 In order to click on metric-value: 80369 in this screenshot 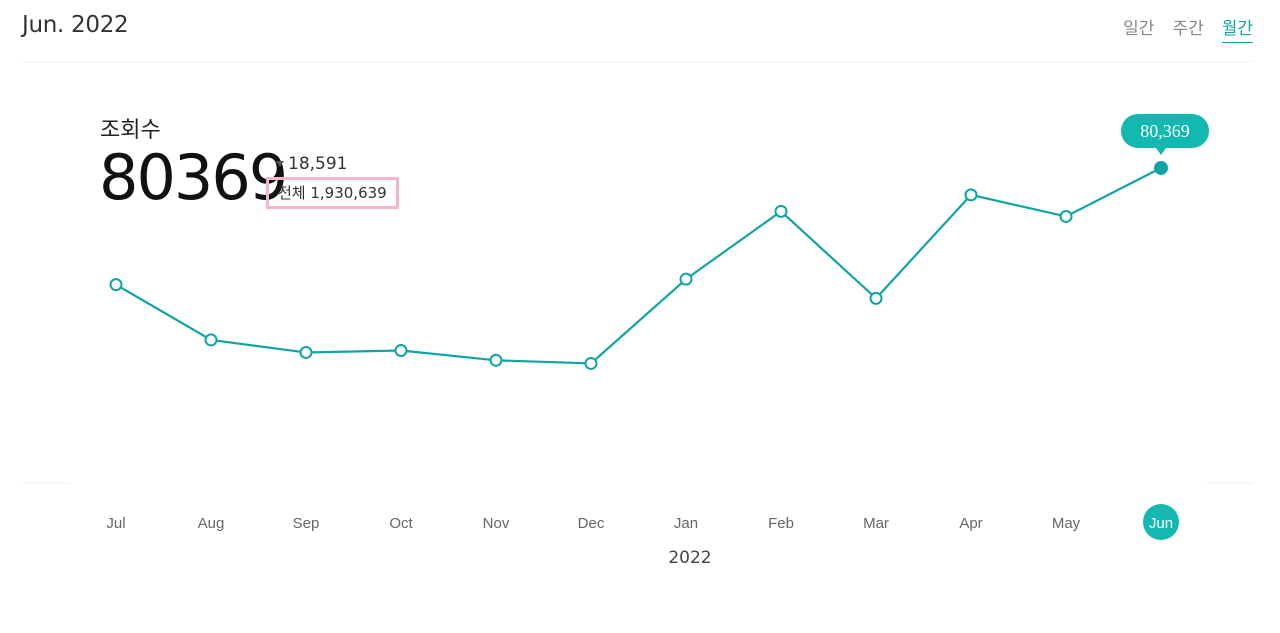, I will do `click(193, 177)`.